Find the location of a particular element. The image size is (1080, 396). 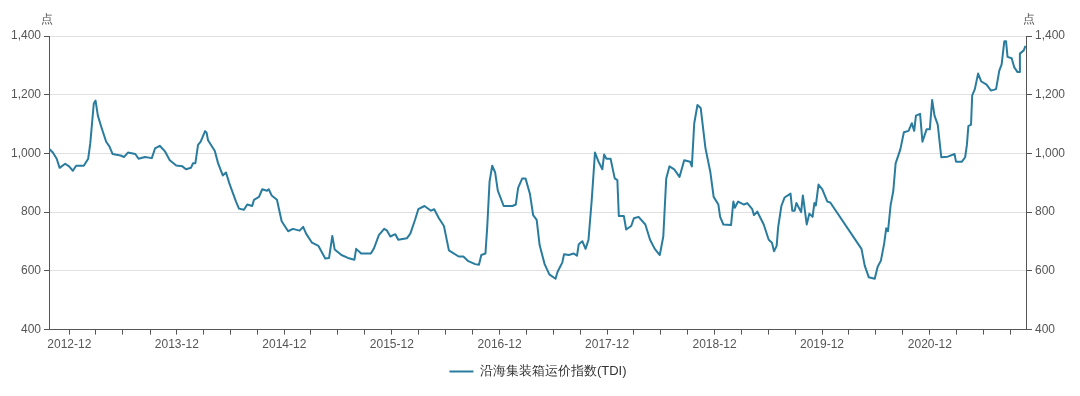

x-tick-label: 2017-12 is located at coordinates (607, 344).